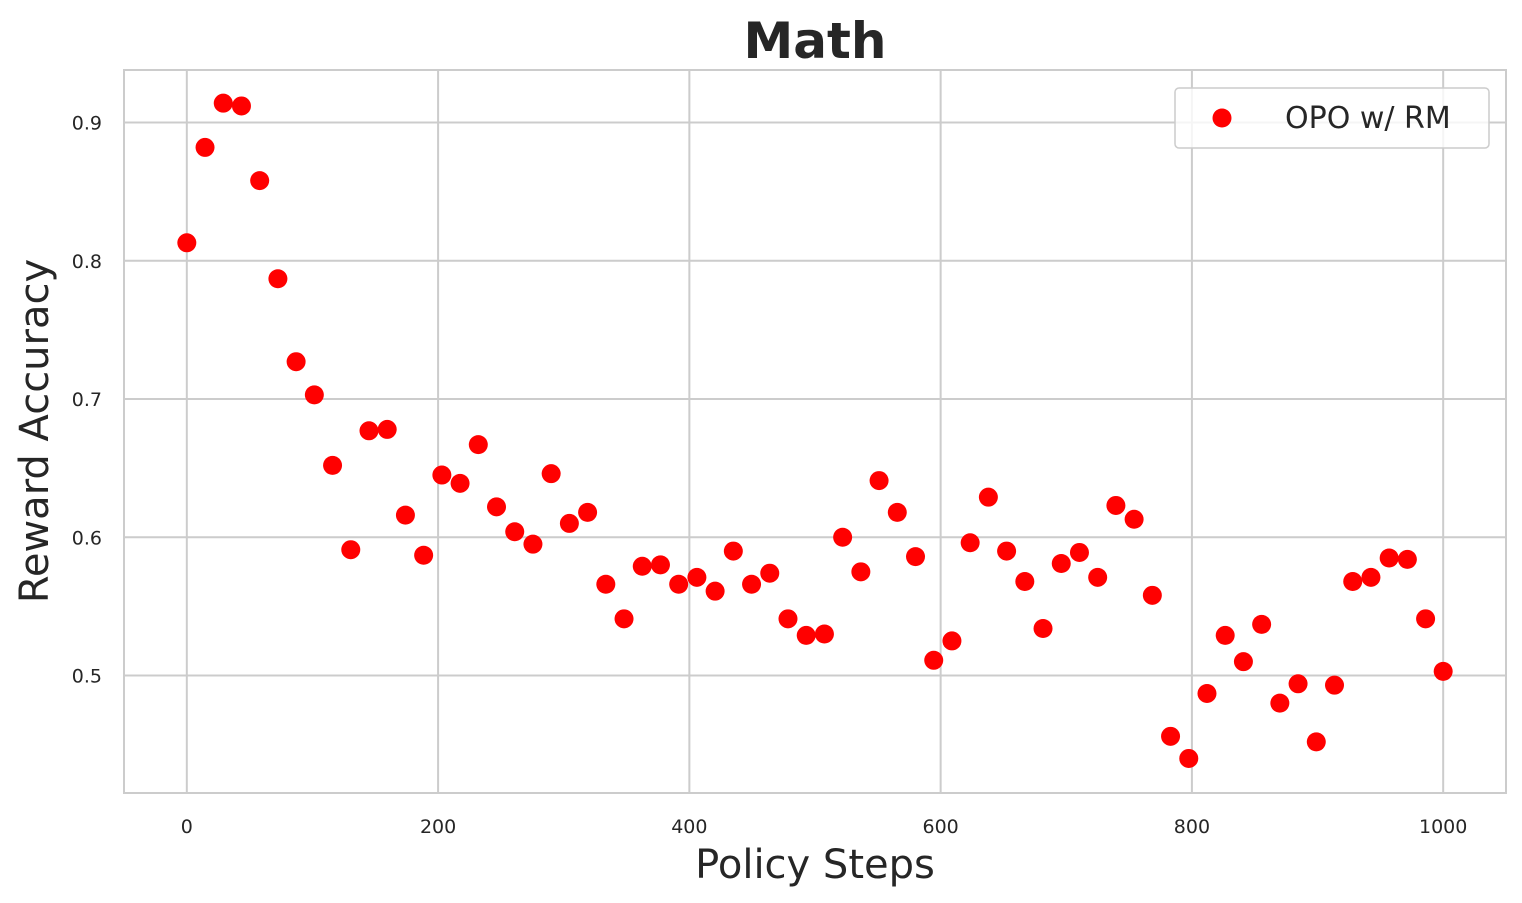 The width and height of the screenshot is (1522, 903). I want to click on legend-label: OPO w/ RM, so click(1368, 118).